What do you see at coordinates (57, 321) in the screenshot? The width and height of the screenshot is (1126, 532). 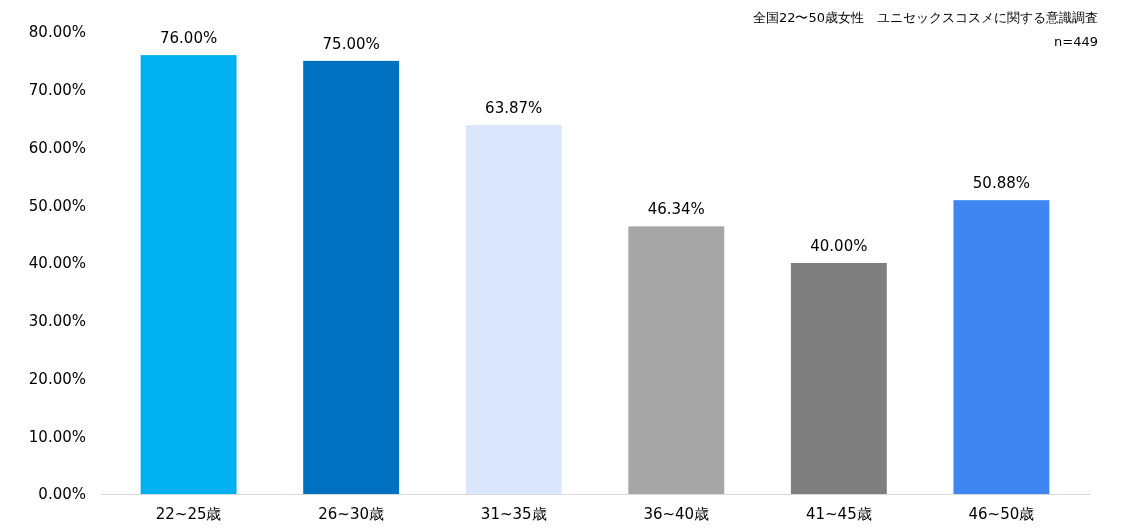 I see `y-tick-label: 30.00%` at bounding box center [57, 321].